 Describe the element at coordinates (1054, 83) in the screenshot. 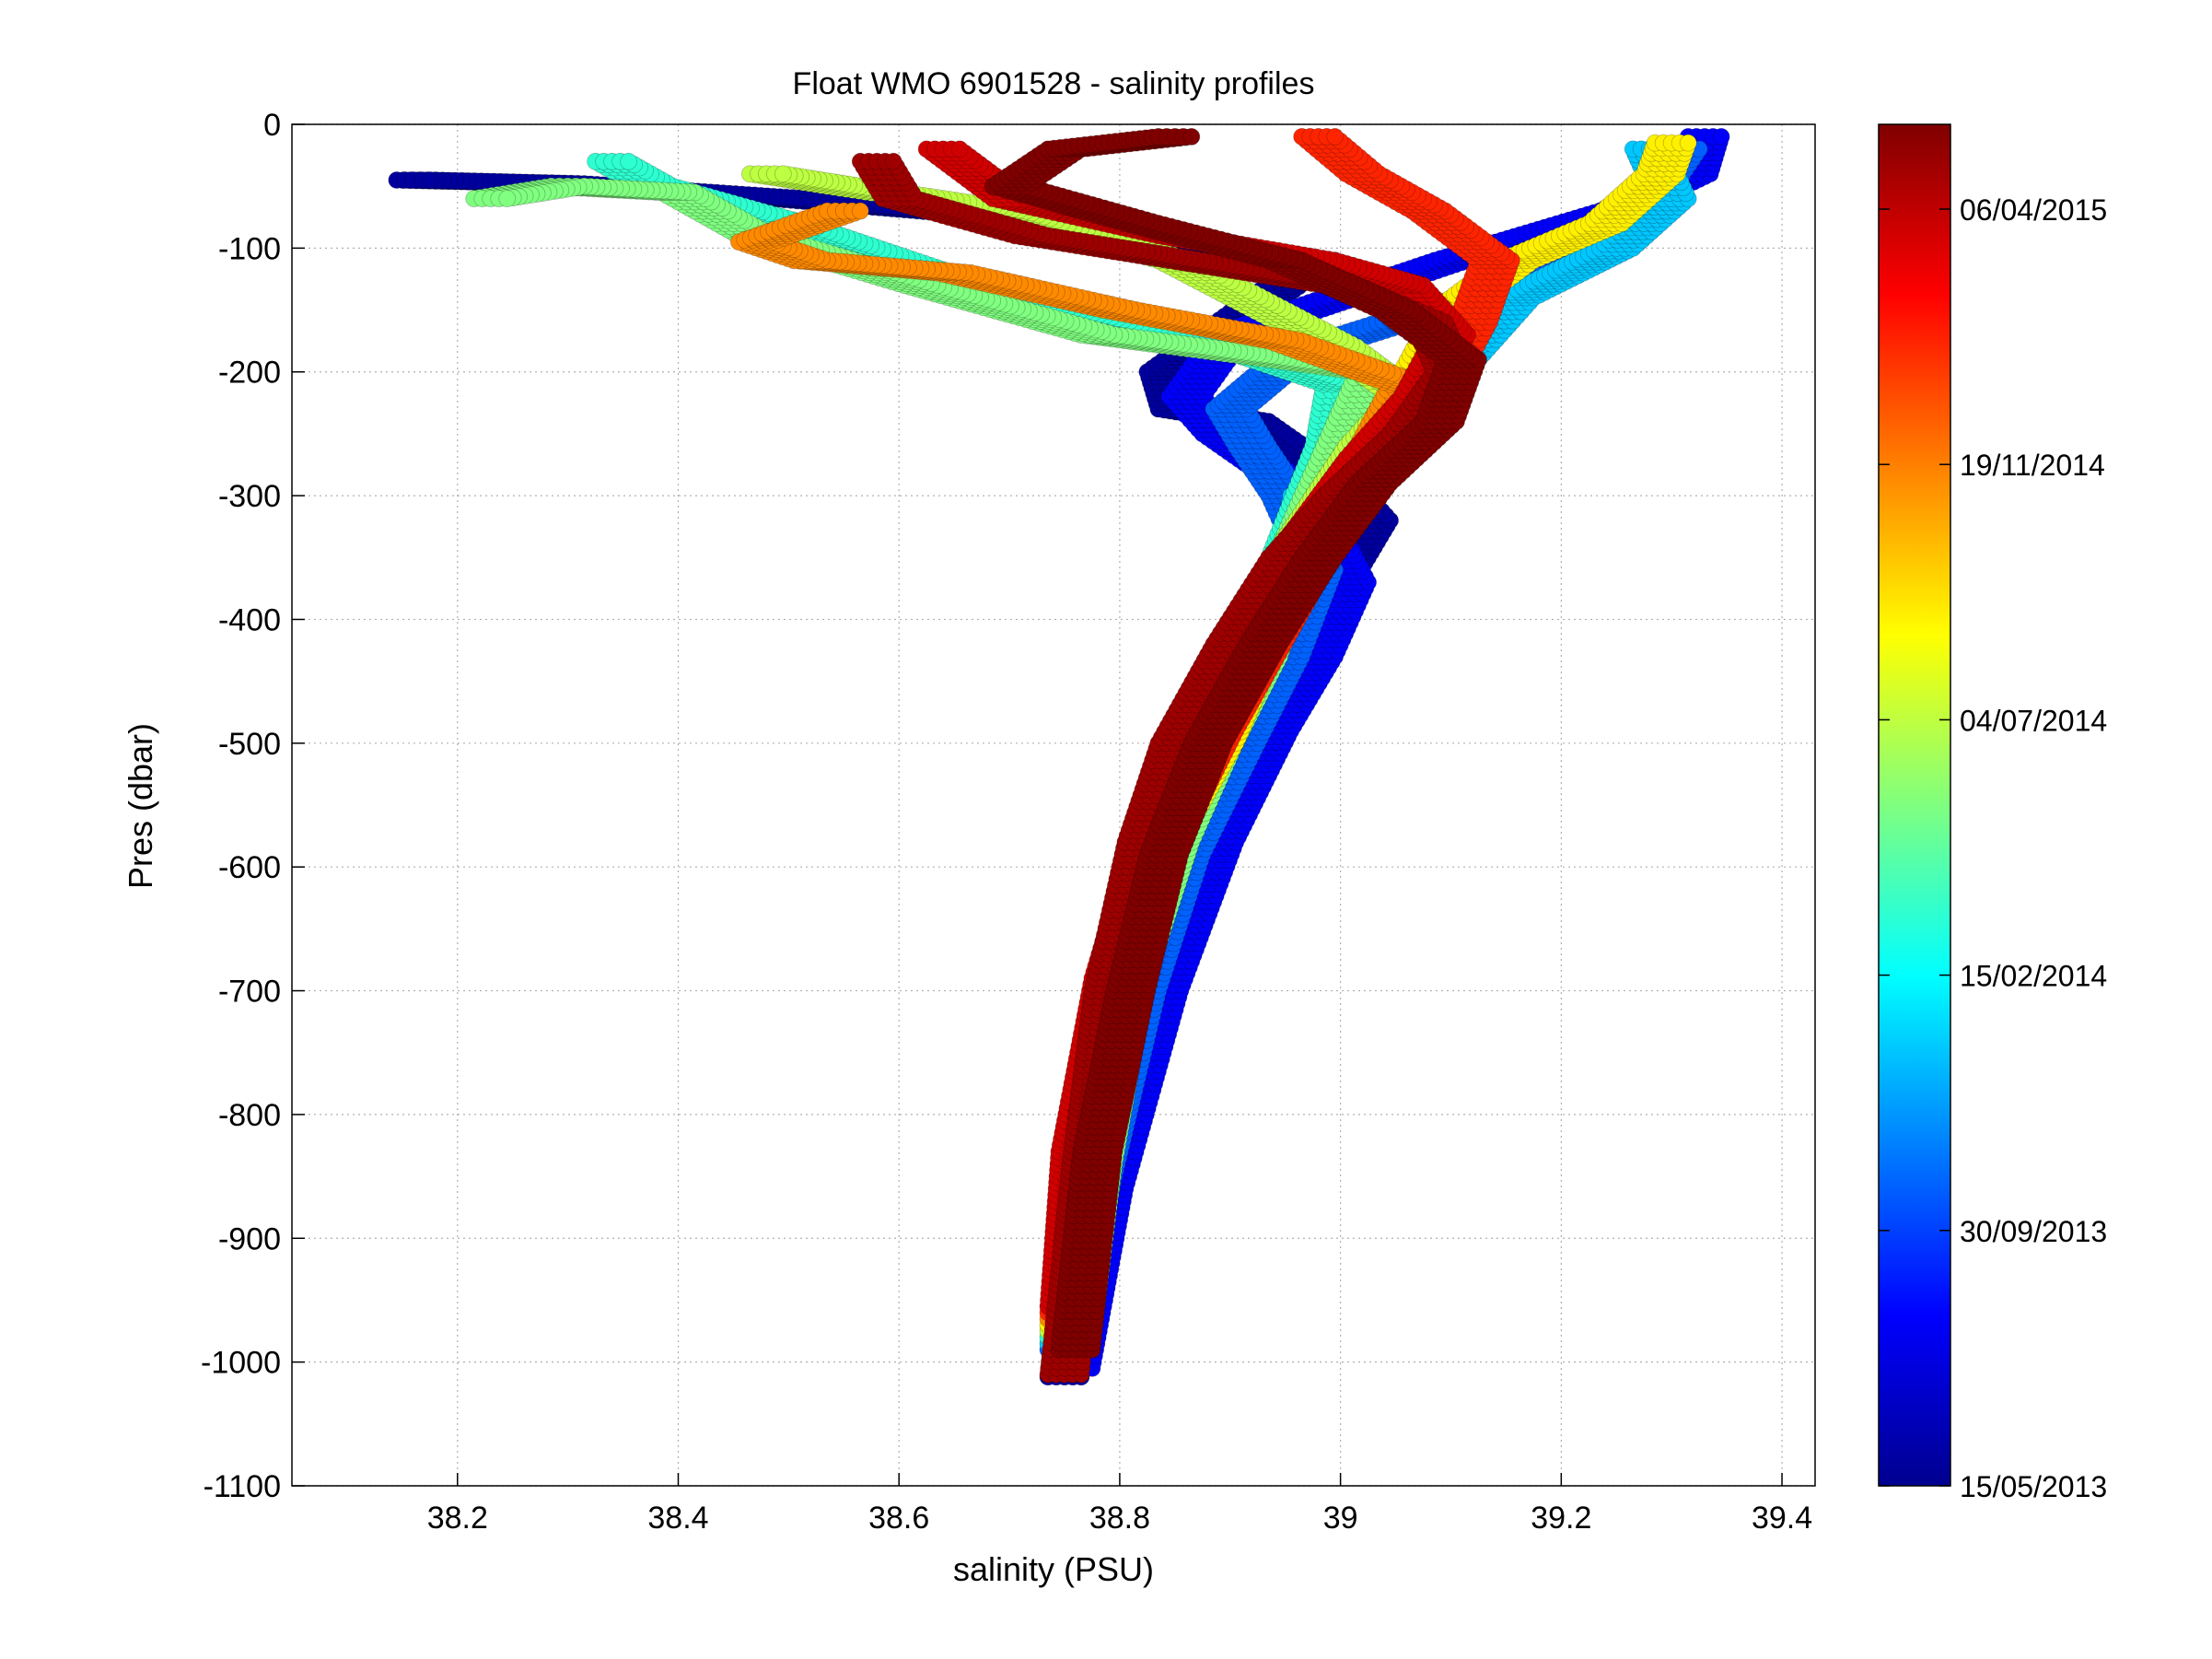

I see `chart-title: Float WMO 6901528 - salinity profiles` at that location.